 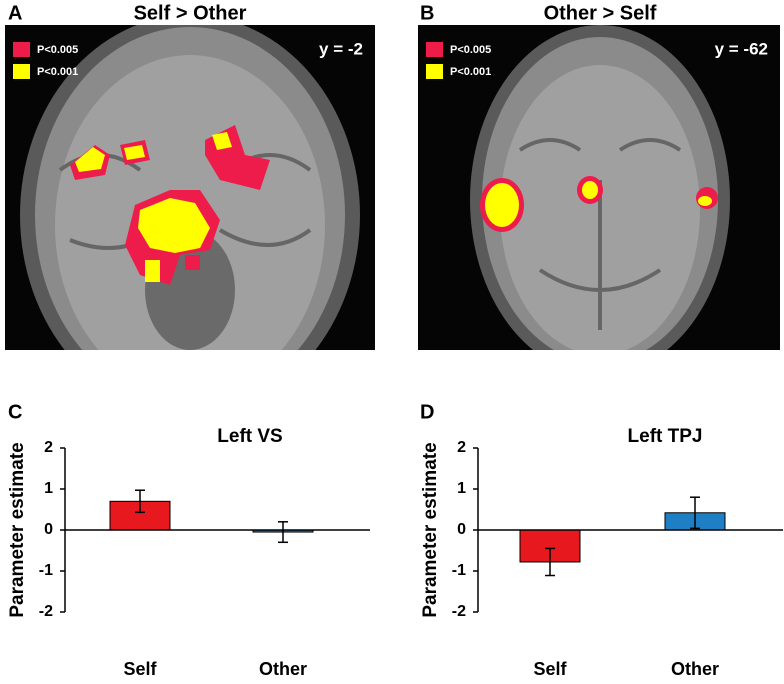 I want to click on slice-coordinate: y = -62, so click(x=741, y=48).